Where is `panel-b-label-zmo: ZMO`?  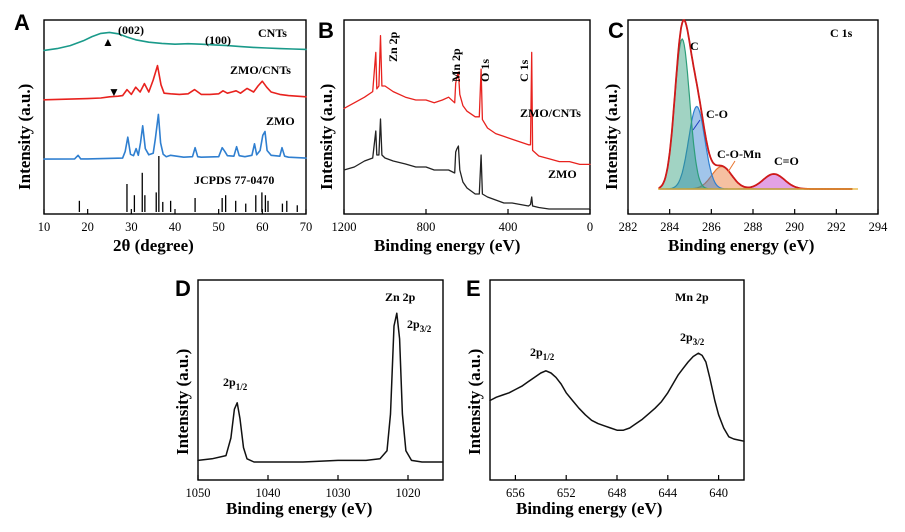 panel-b-label-zmo: ZMO is located at coordinates (562, 174).